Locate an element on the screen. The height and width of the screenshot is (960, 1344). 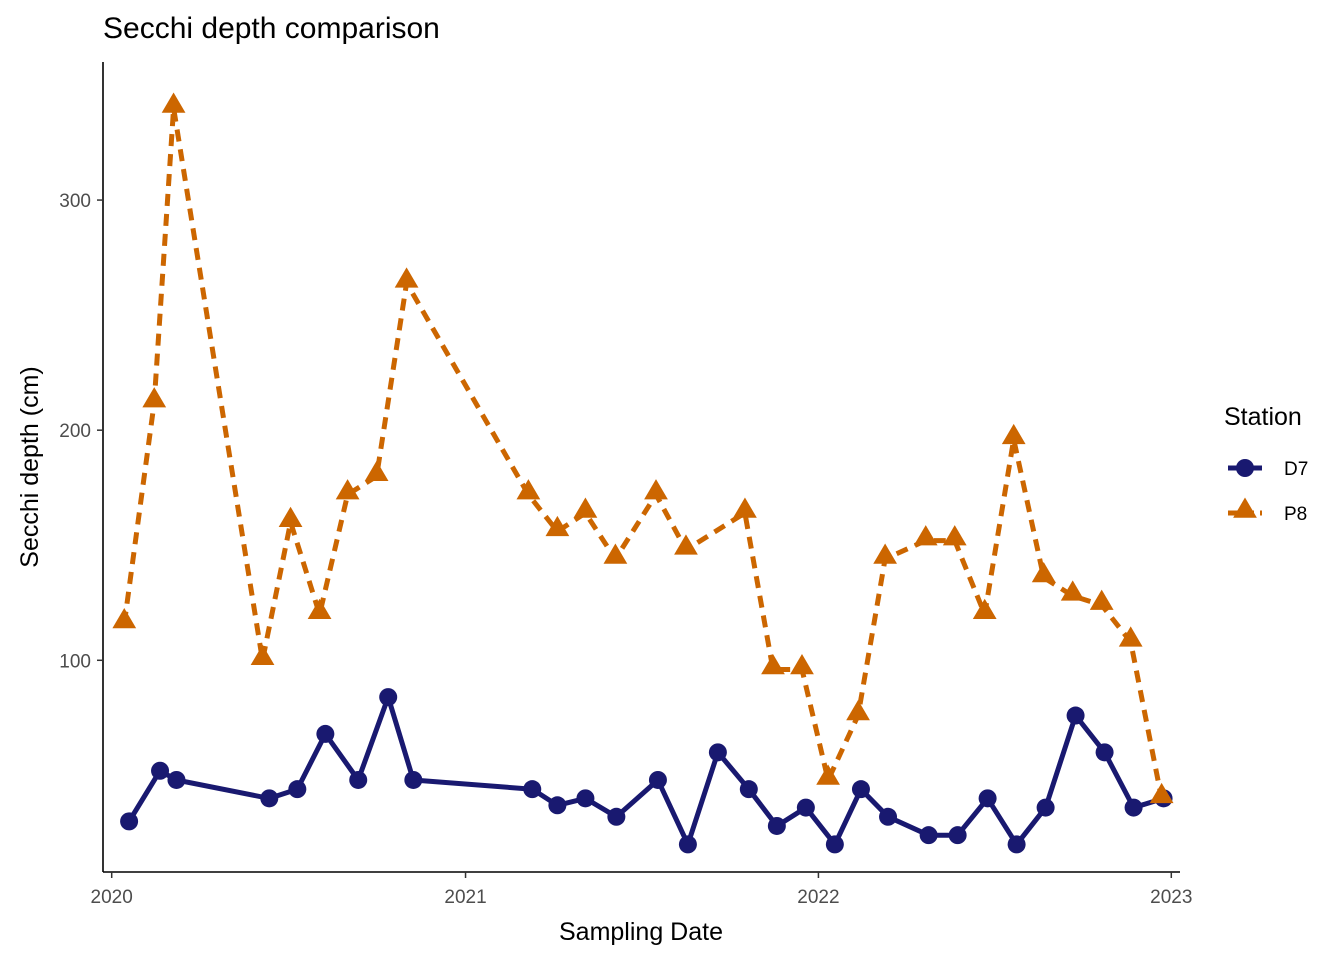
legend: Station D7 P8 is located at coordinates (1266, 464).